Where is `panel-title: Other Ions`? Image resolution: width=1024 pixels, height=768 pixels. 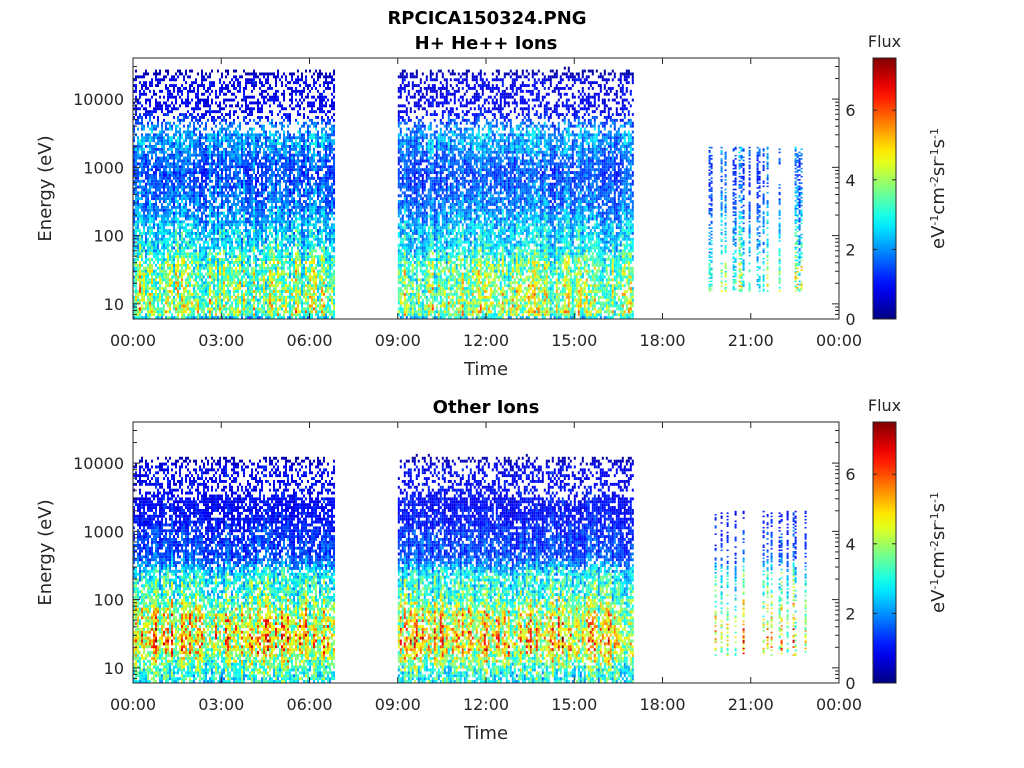 panel-title: Other Ions is located at coordinates (486, 407).